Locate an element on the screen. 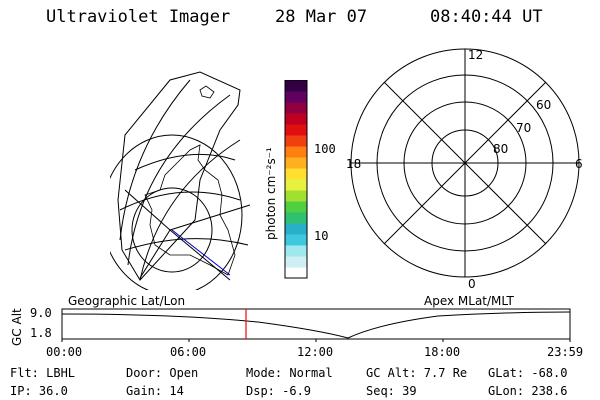 The height and width of the screenshot is (400, 600). coastline-island is located at coordinates (207, 92).